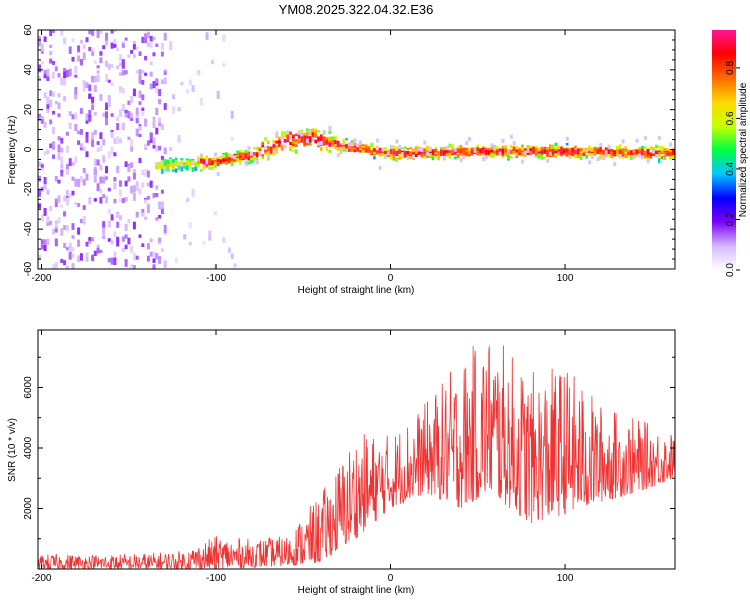 The width and height of the screenshot is (750, 600). What do you see at coordinates (28, 110) in the screenshot?
I see `y-tick-label: 20` at bounding box center [28, 110].